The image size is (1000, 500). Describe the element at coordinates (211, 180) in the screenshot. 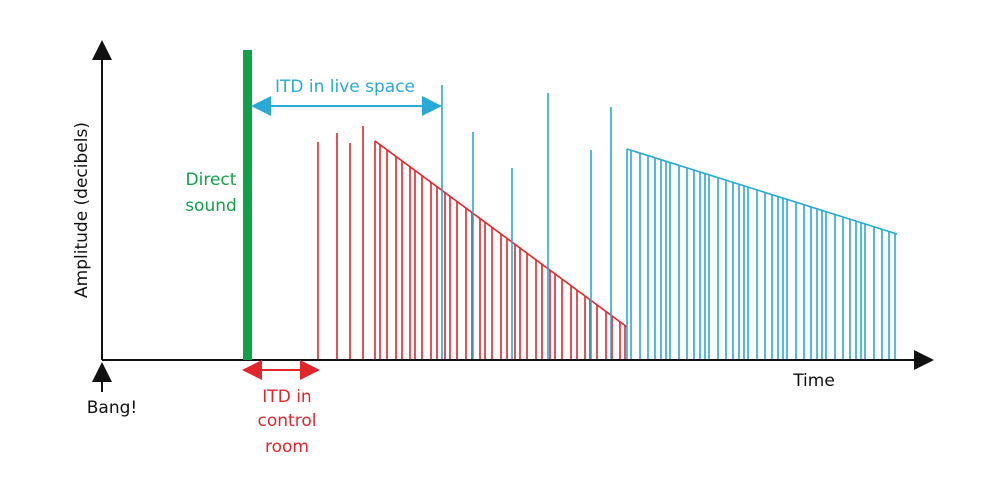

I see `direct-sound-label: Direct` at that location.